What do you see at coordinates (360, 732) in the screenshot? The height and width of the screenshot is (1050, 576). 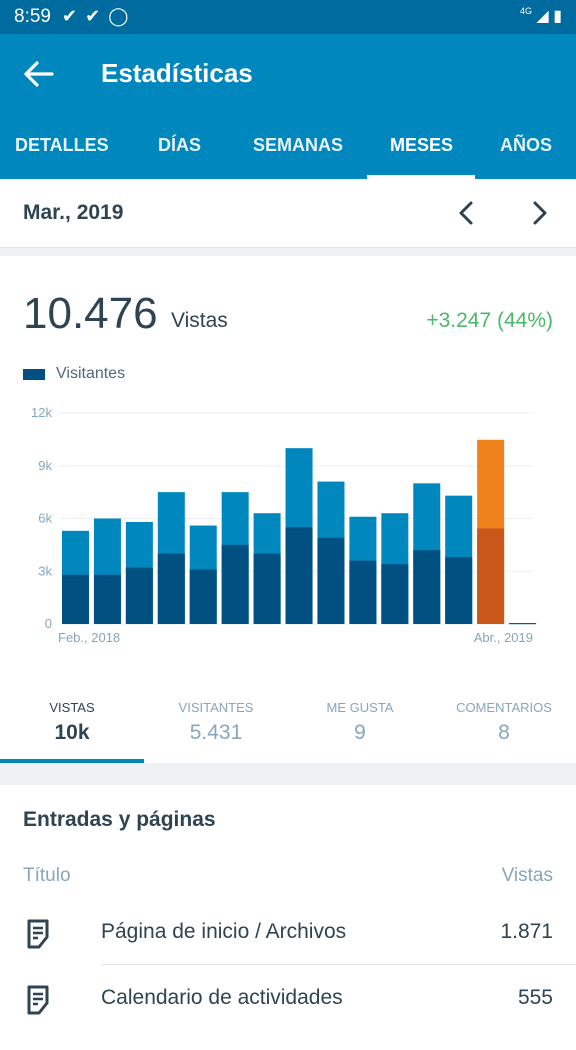 I see `metric-value: 9` at bounding box center [360, 732].